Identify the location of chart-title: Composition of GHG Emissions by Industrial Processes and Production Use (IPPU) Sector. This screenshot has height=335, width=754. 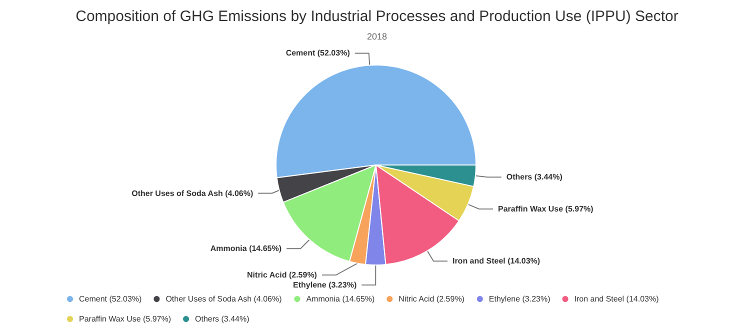
(377, 16).